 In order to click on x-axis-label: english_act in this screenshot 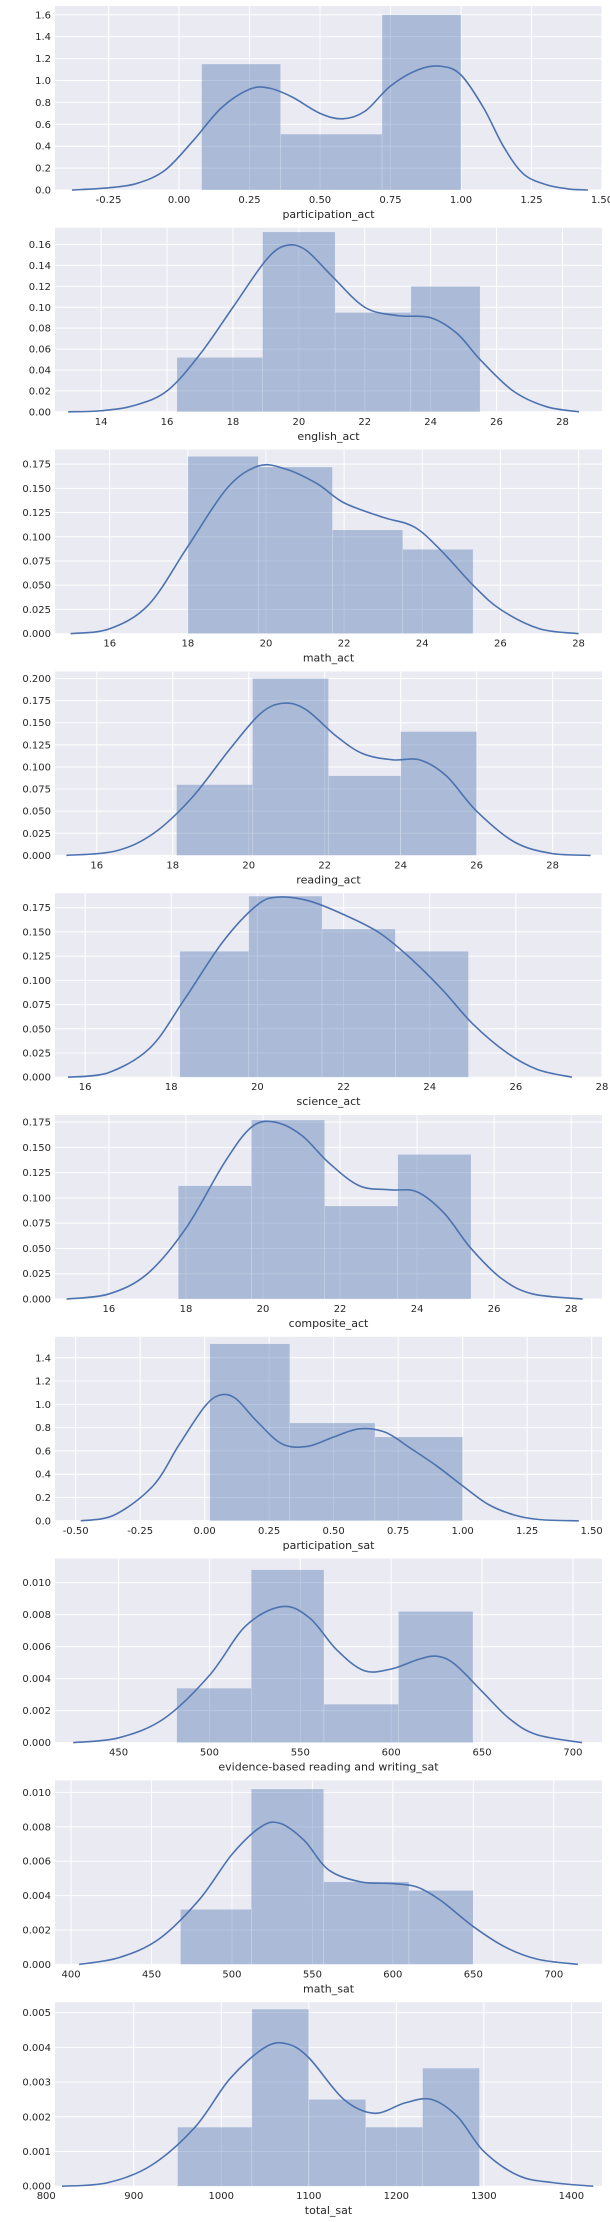, I will do `click(328, 436)`.